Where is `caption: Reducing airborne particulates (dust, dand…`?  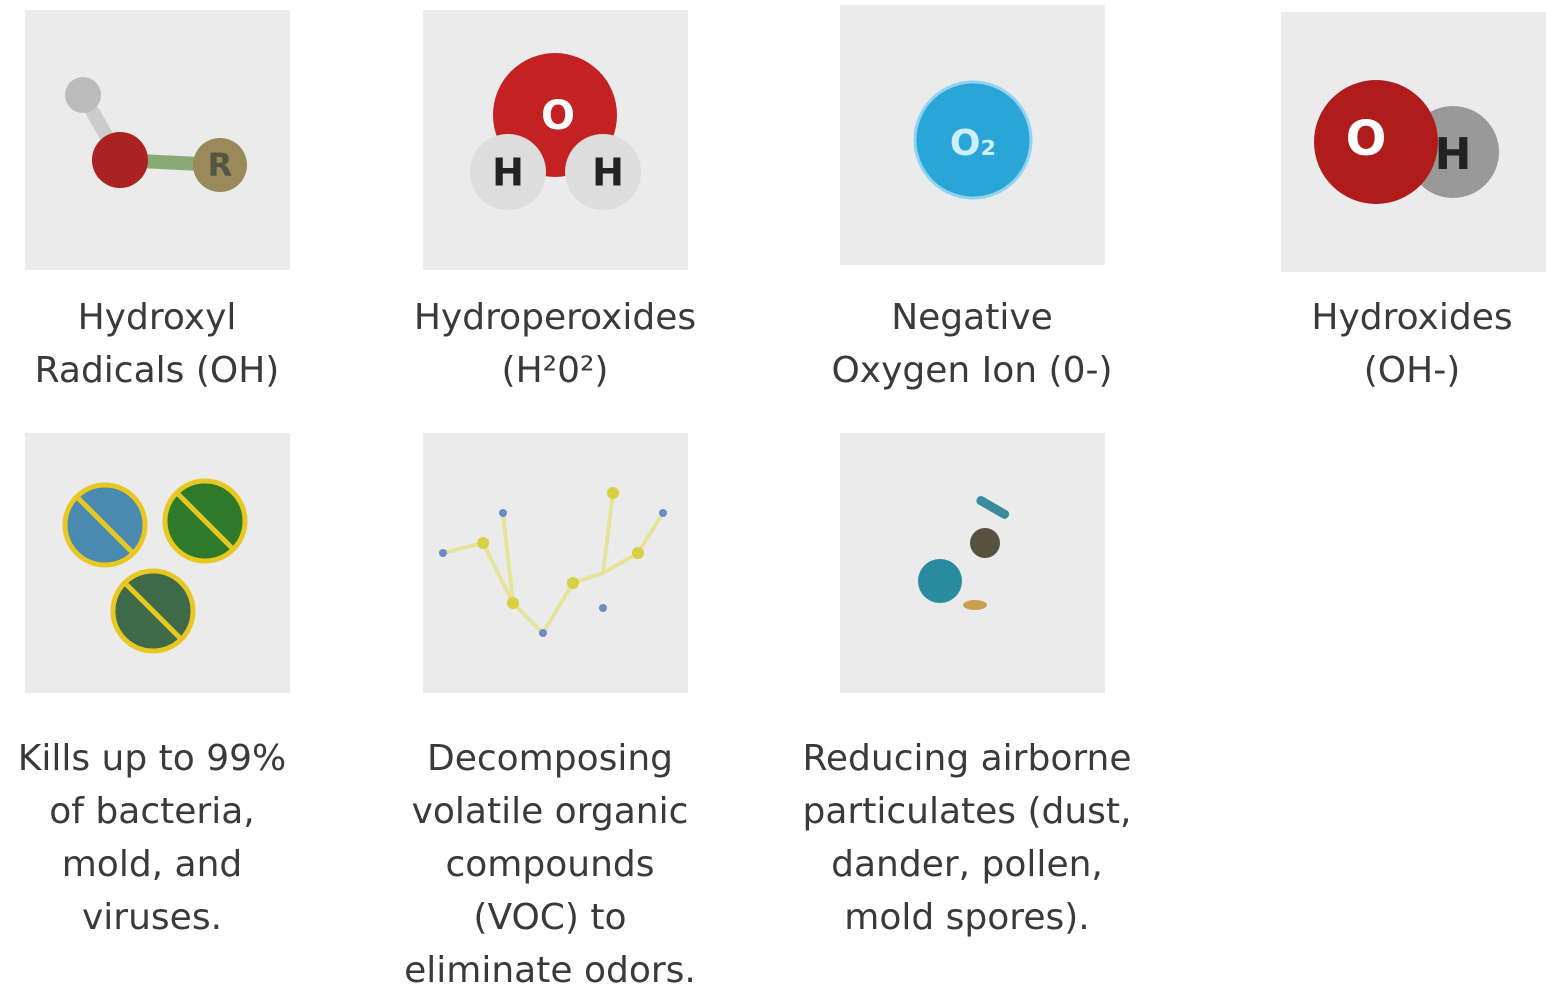 caption: Reducing airborne particulates (dust, dand… is located at coordinates (967, 838).